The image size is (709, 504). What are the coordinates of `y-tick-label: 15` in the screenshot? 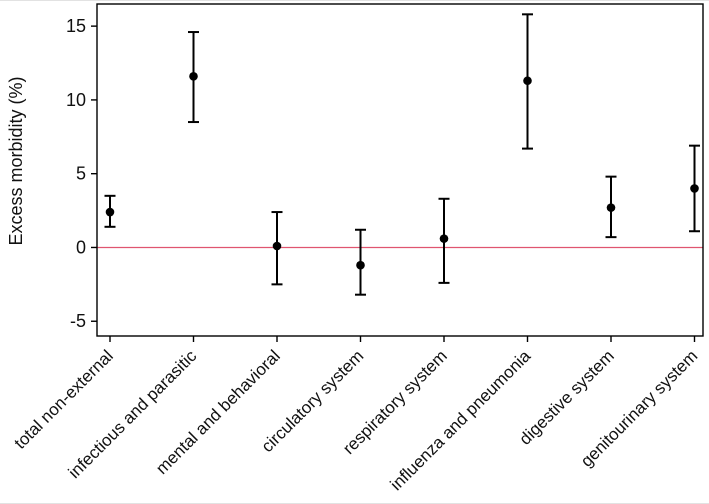 It's located at (76, 26).